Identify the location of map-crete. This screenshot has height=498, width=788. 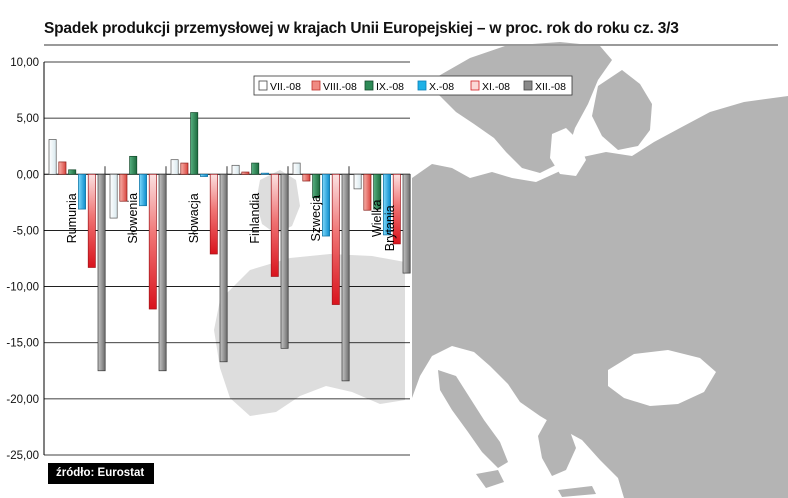
(577, 491).